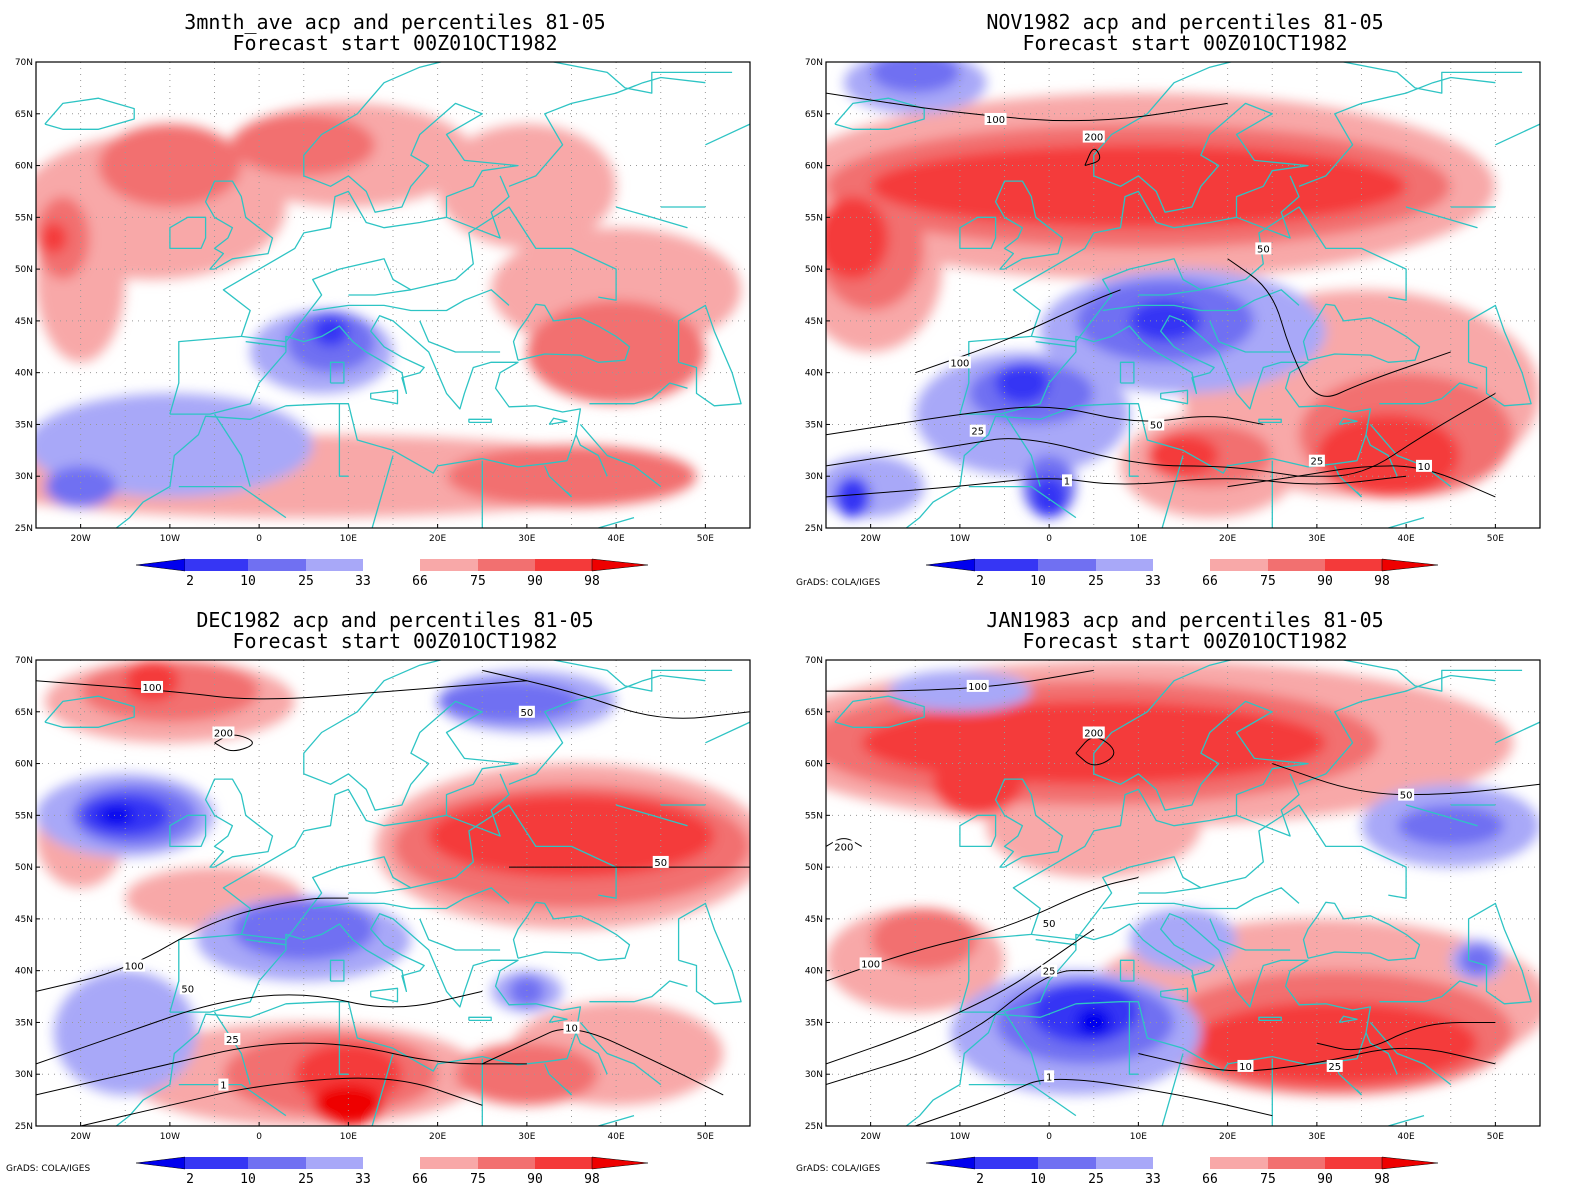  Describe the element at coordinates (977, 687) in the screenshot. I see `contour-label: 100` at that location.